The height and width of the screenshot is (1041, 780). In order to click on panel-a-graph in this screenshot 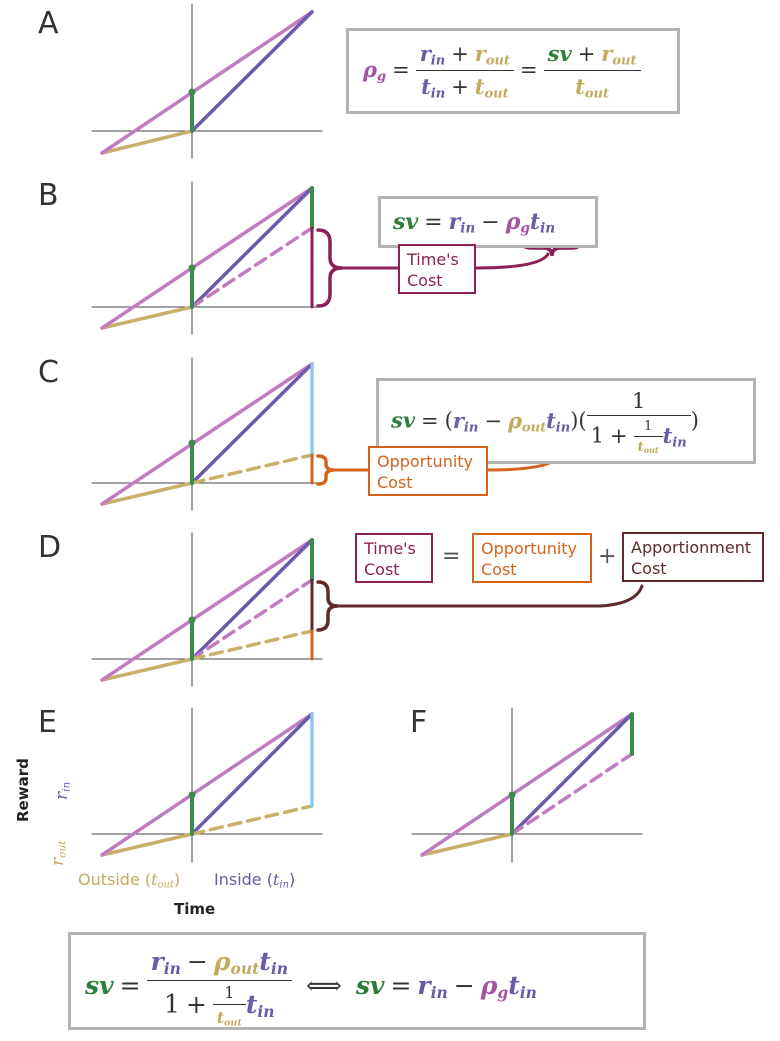, I will do `click(207, 81)`.